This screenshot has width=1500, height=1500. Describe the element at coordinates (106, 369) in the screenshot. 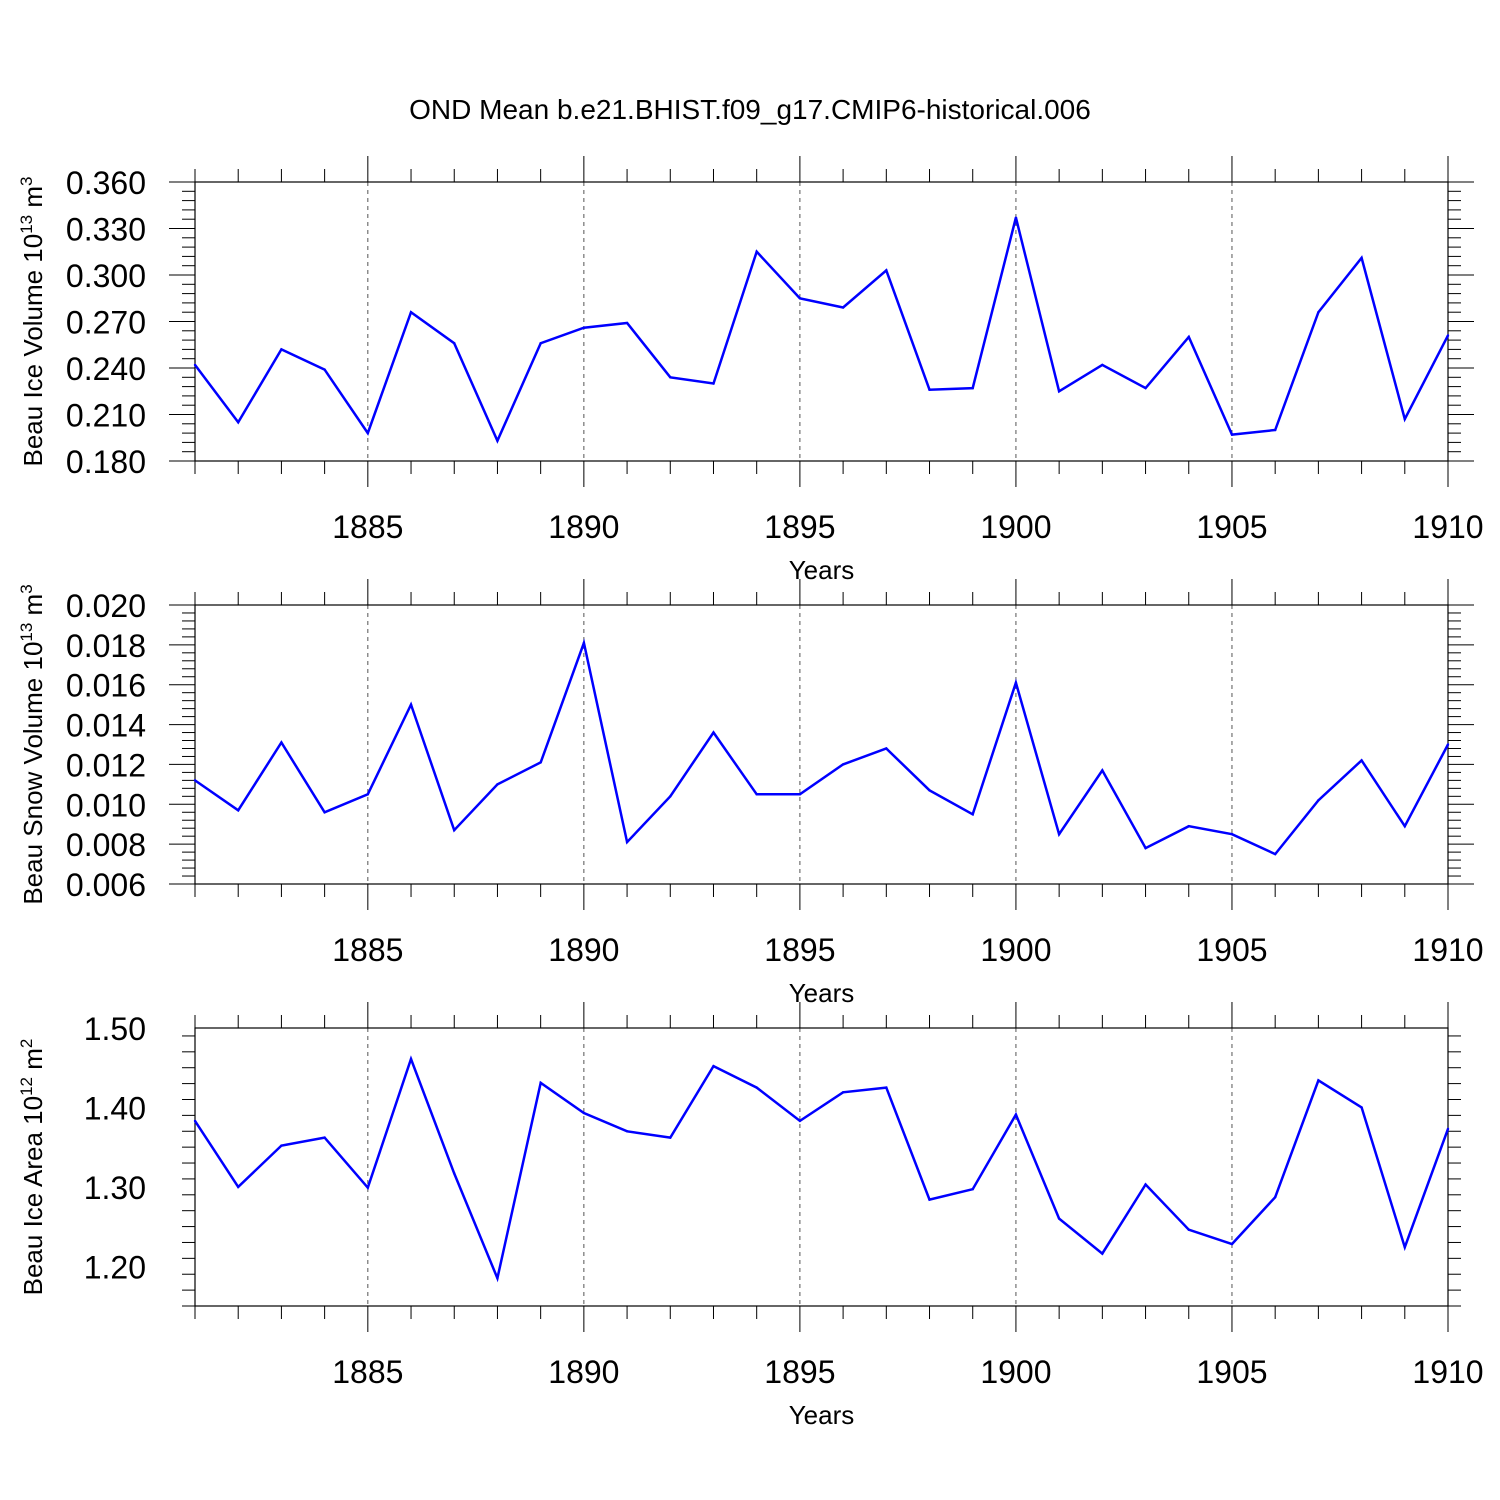

I see `y-tick-label: 0.240` at that location.